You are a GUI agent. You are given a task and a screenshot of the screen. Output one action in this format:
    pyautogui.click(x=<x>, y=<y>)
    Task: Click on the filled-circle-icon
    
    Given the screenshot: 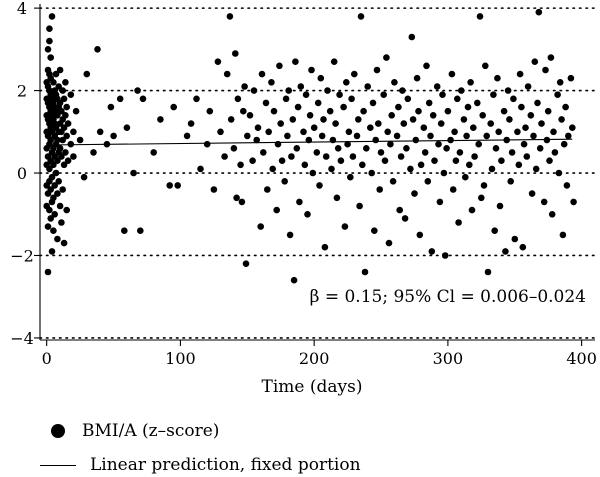 What is the action you would take?
    pyautogui.click(x=58, y=431)
    